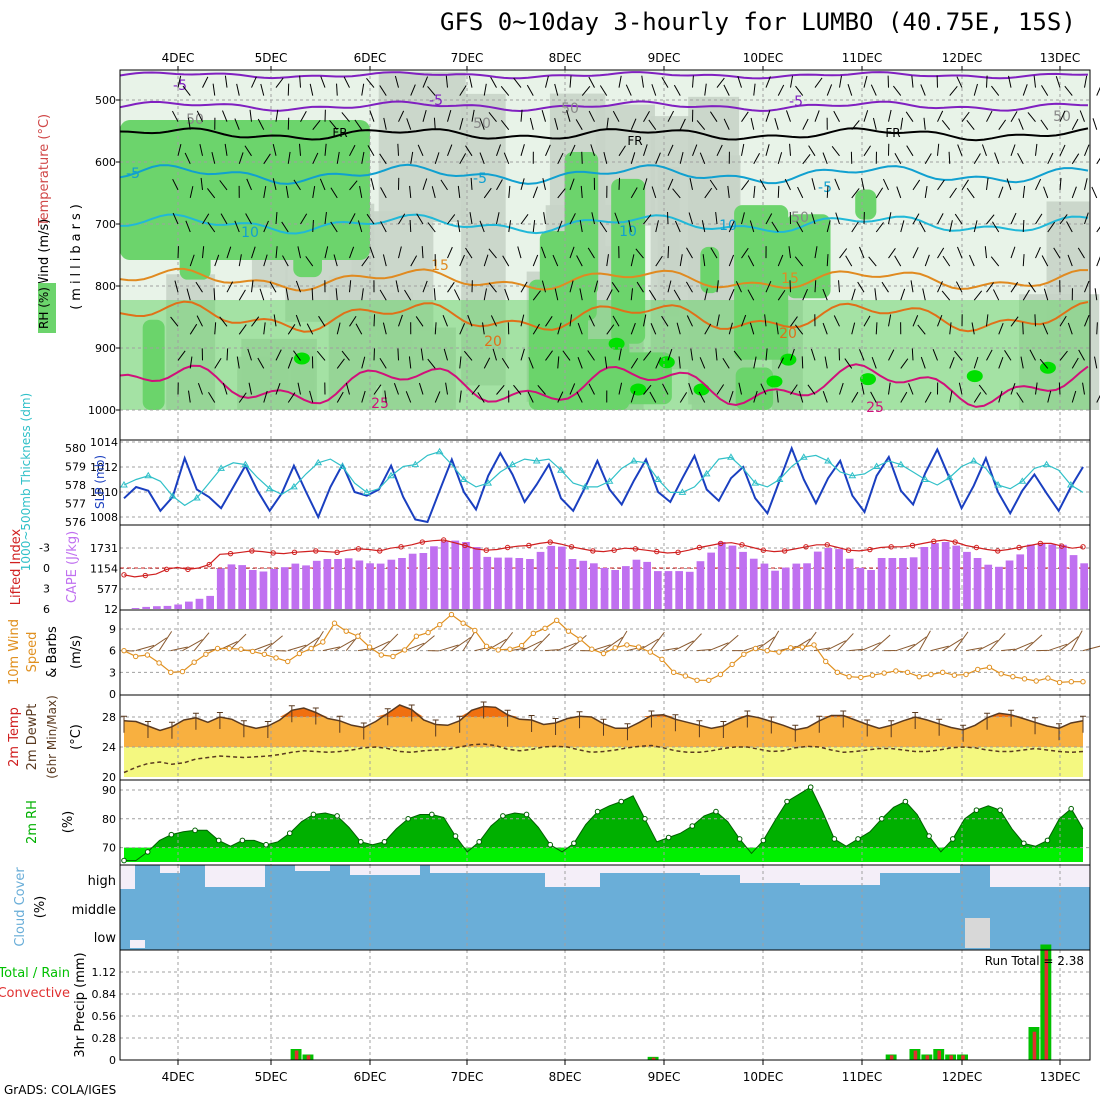 This screenshot has height=1100, width=1100. Describe the element at coordinates (763, 1077) in the screenshot. I see `x-day-label-bottom: 10DEC` at that location.